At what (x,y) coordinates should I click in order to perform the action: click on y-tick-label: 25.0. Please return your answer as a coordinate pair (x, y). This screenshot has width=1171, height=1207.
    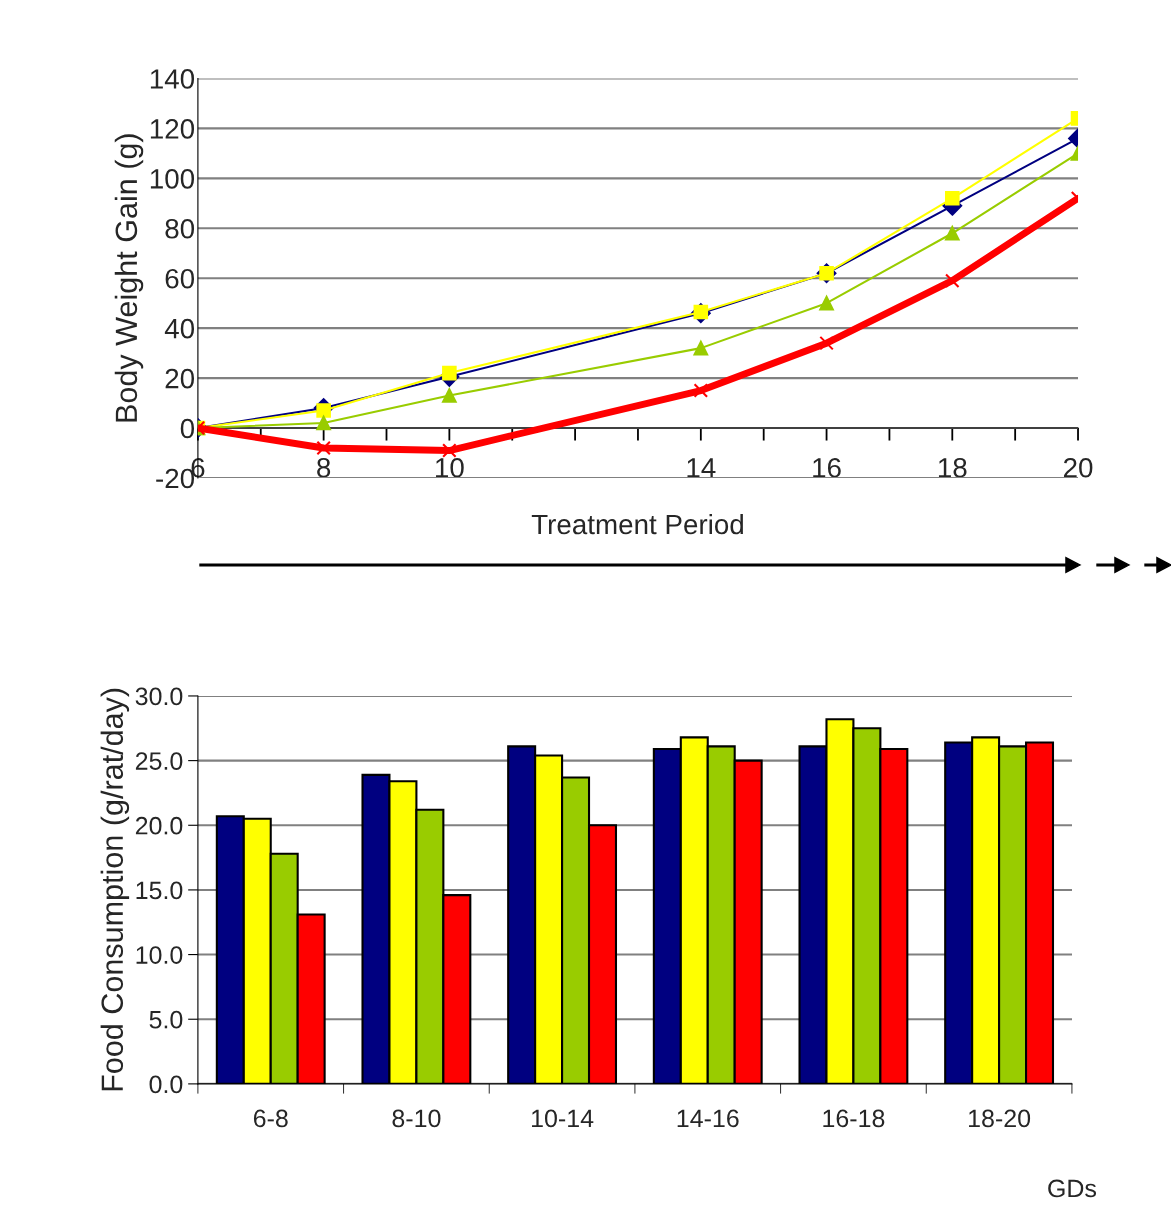
    Looking at the image, I should click on (159, 761).